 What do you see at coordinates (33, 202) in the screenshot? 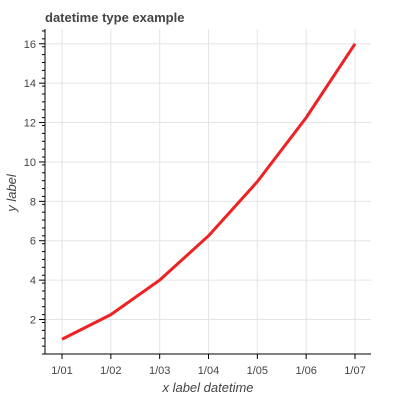
I see `y-tick-label: 8` at bounding box center [33, 202].